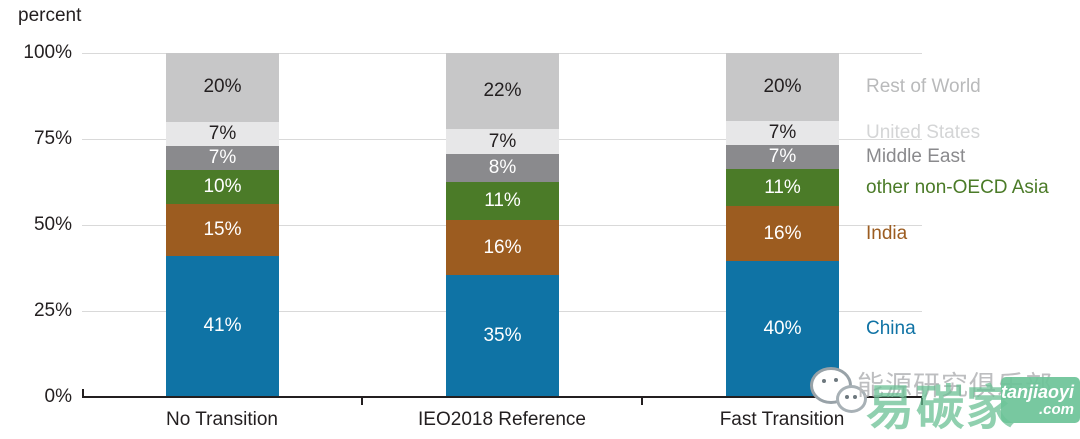 The image size is (1080, 439). What do you see at coordinates (887, 233) in the screenshot?
I see `legend-item-india: India` at bounding box center [887, 233].